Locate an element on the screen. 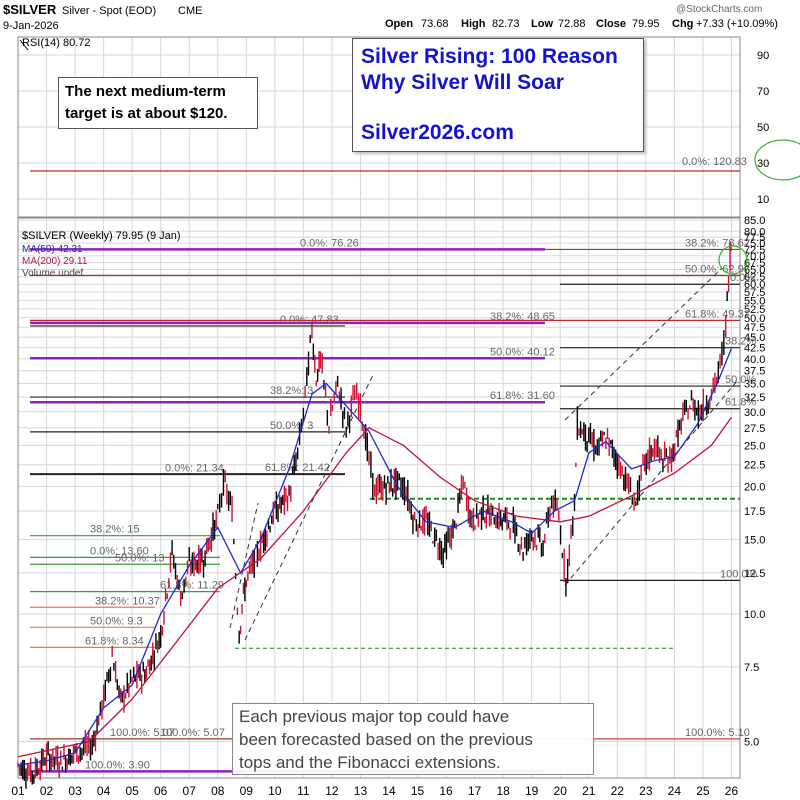 This screenshot has height=800, width=800. top-circle is located at coordinates (733, 260).